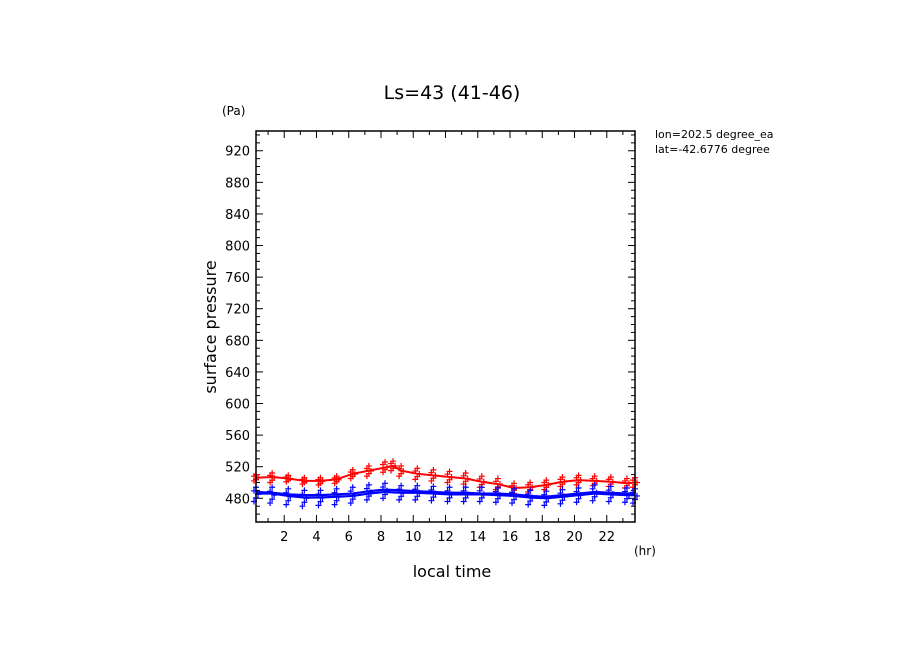 This screenshot has height=654, width=904. Describe the element at coordinates (237, 436) in the screenshot. I see `y-tick-label: 560` at that location.